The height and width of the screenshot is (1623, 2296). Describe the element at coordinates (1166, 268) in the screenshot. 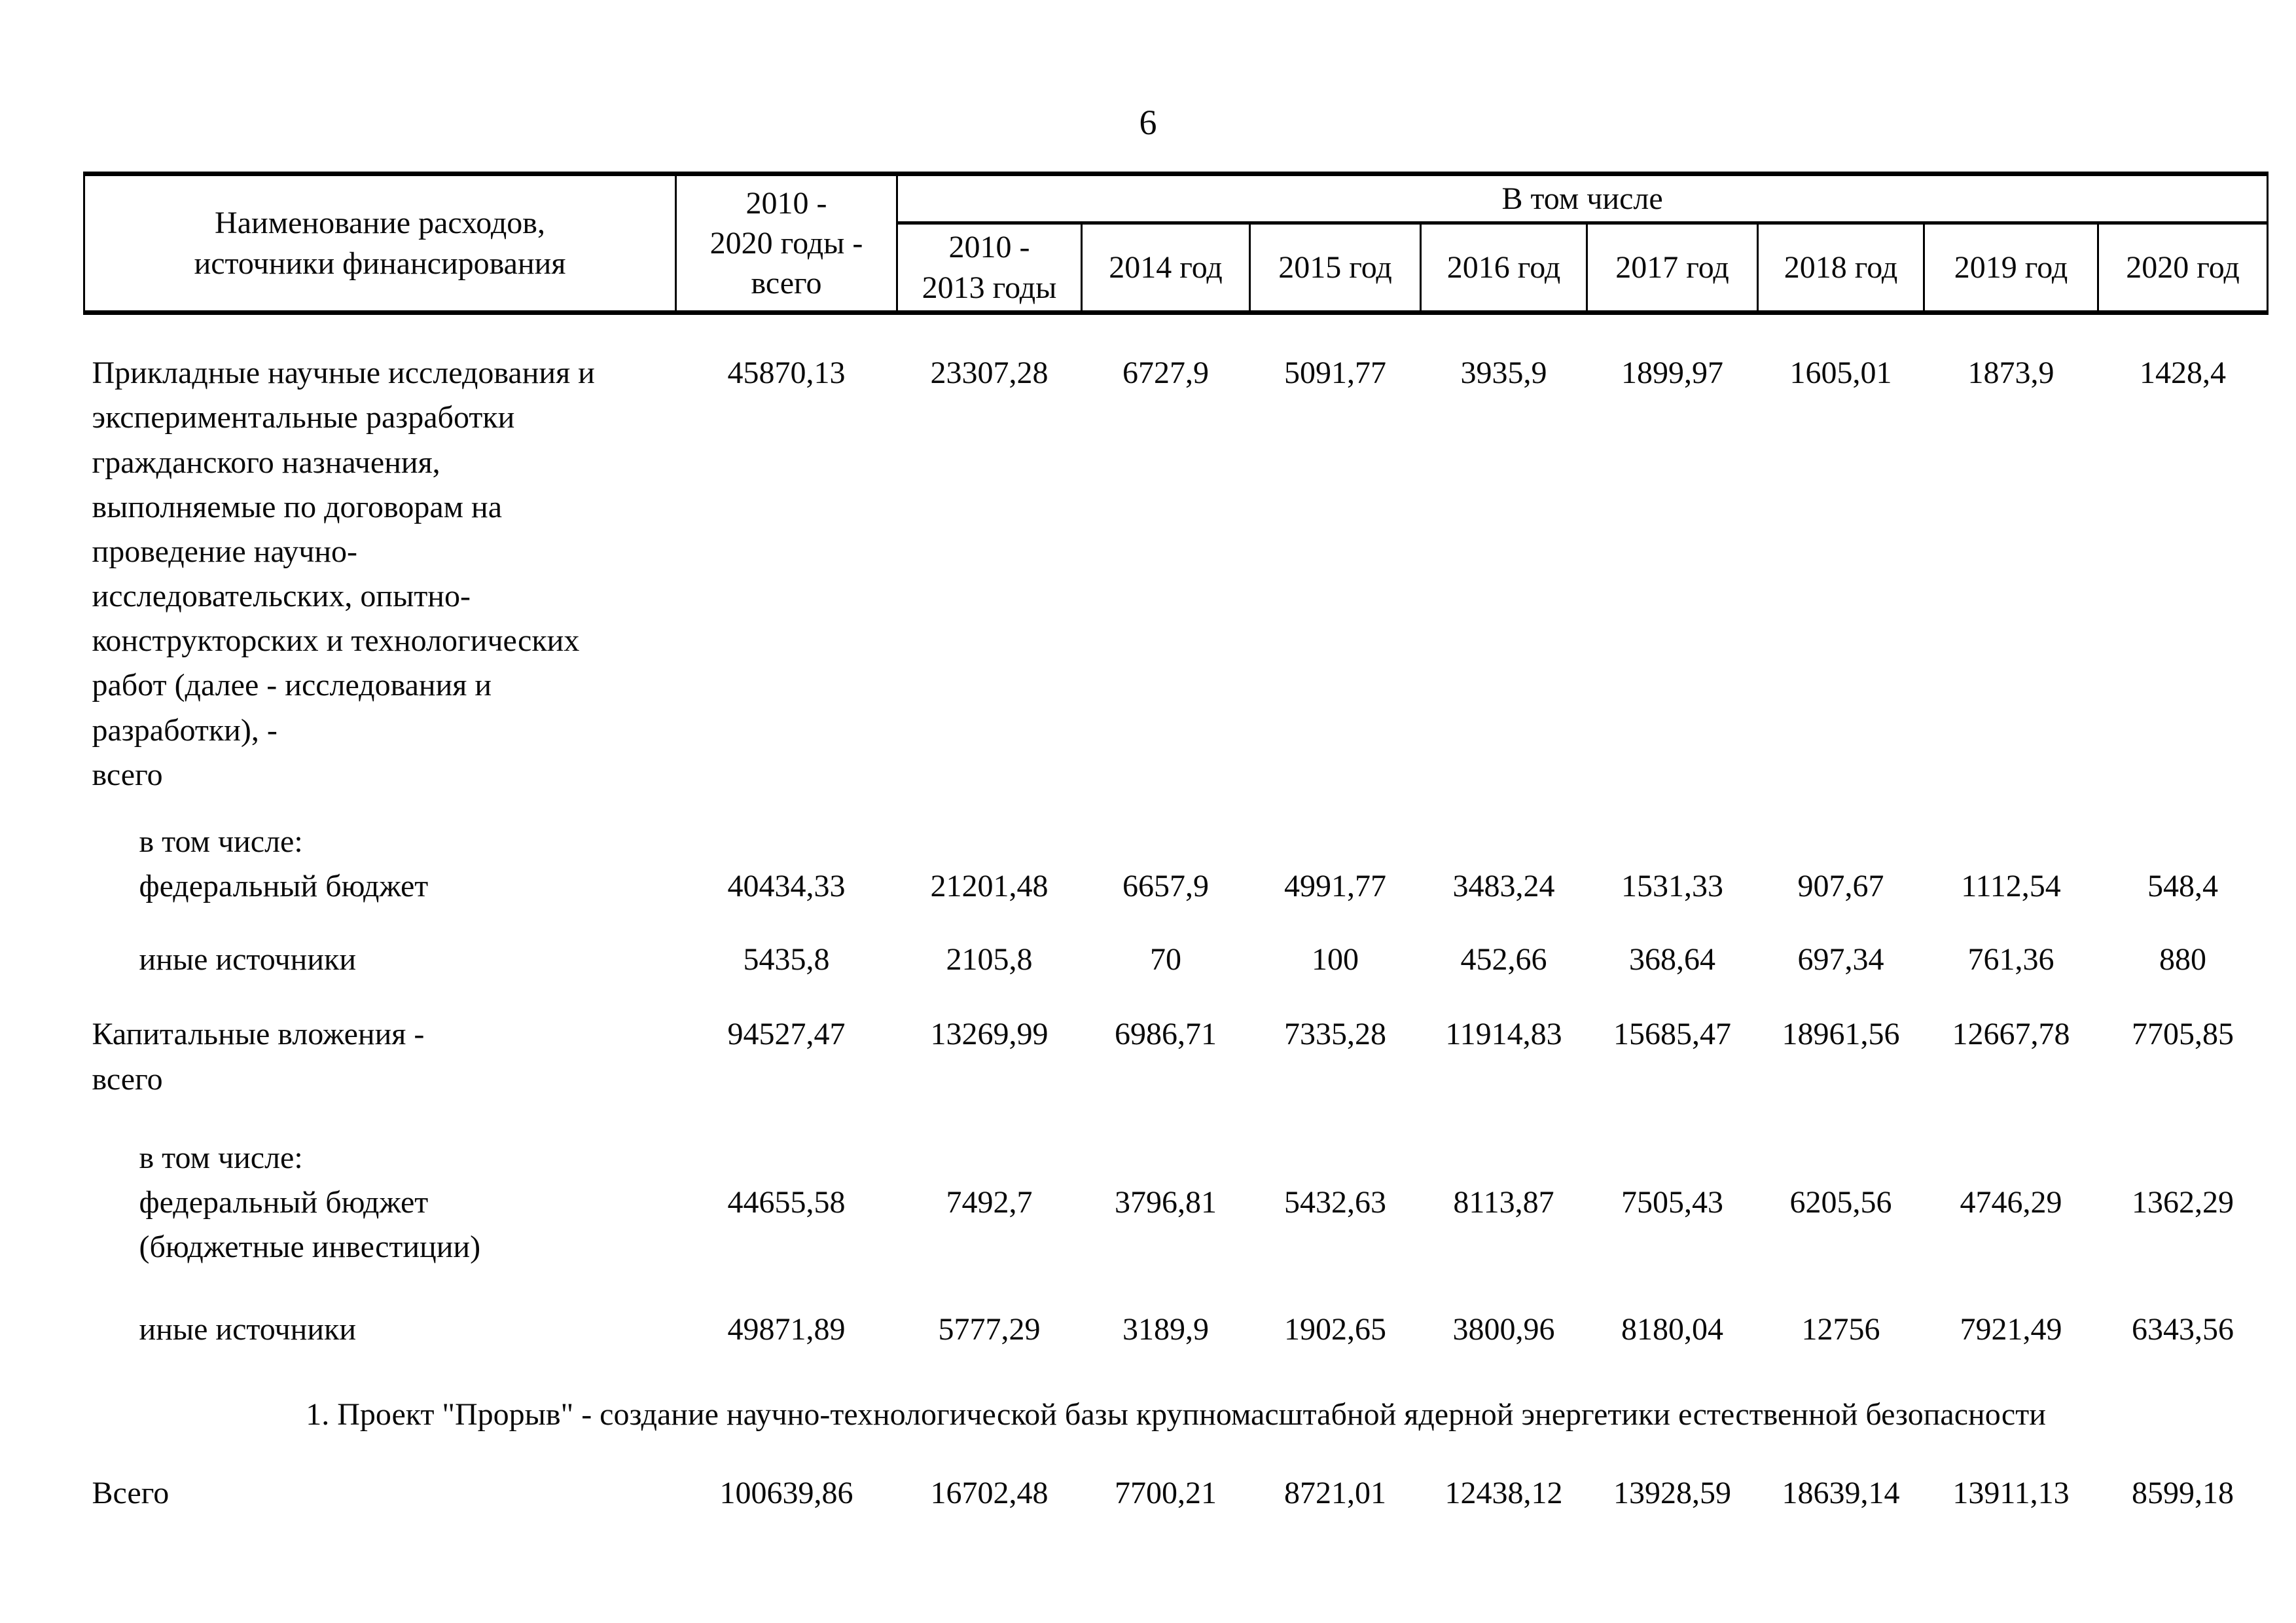

I see `header-year-2014: 2014 год` at that location.